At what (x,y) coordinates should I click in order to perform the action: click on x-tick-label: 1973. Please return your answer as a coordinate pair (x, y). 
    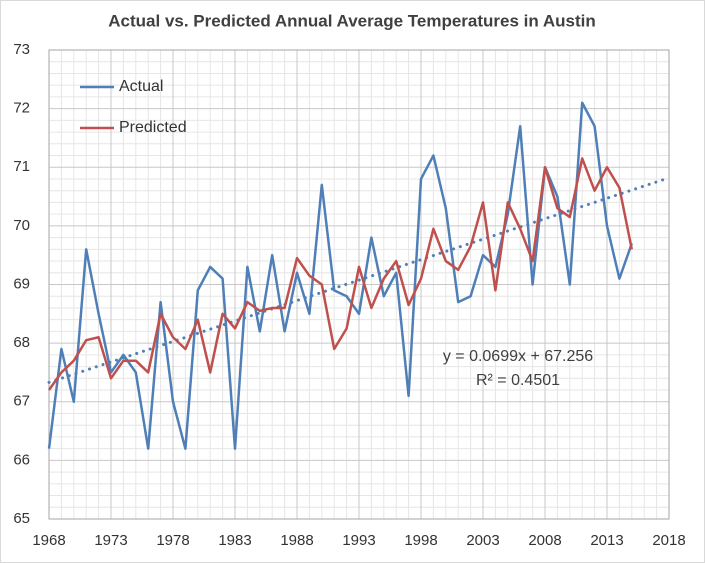
    Looking at the image, I should click on (110, 540).